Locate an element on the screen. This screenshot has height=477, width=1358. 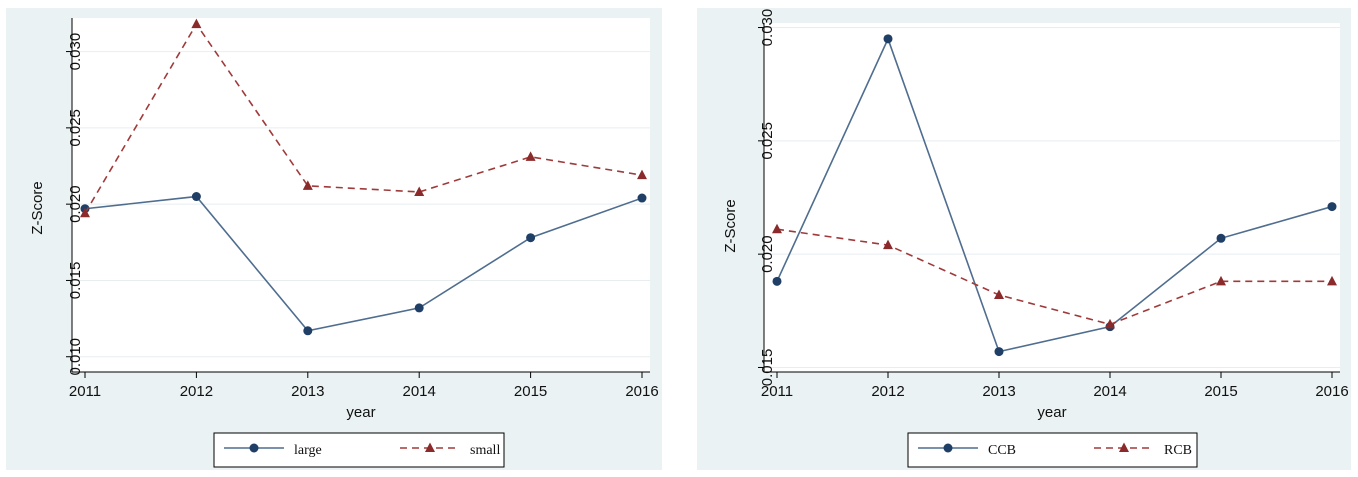
series-line-RCB is located at coordinates (1054, 277).